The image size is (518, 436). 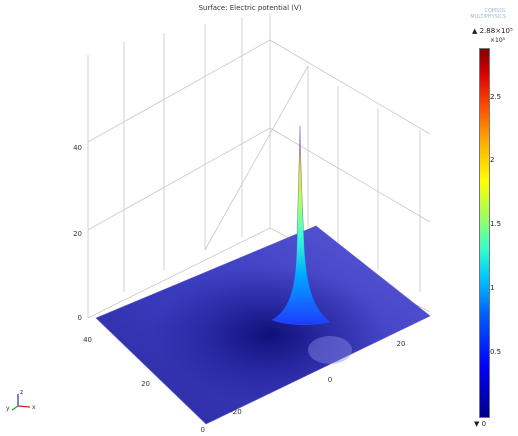 What do you see at coordinates (203, 430) in the screenshot?
I see `y-tick-0: 0` at bounding box center [203, 430].